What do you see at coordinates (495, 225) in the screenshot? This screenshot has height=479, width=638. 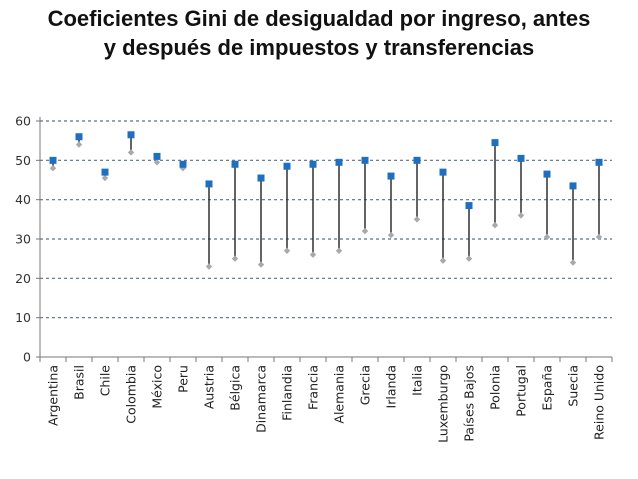 I see `after-marker-polonia` at bounding box center [495, 225].